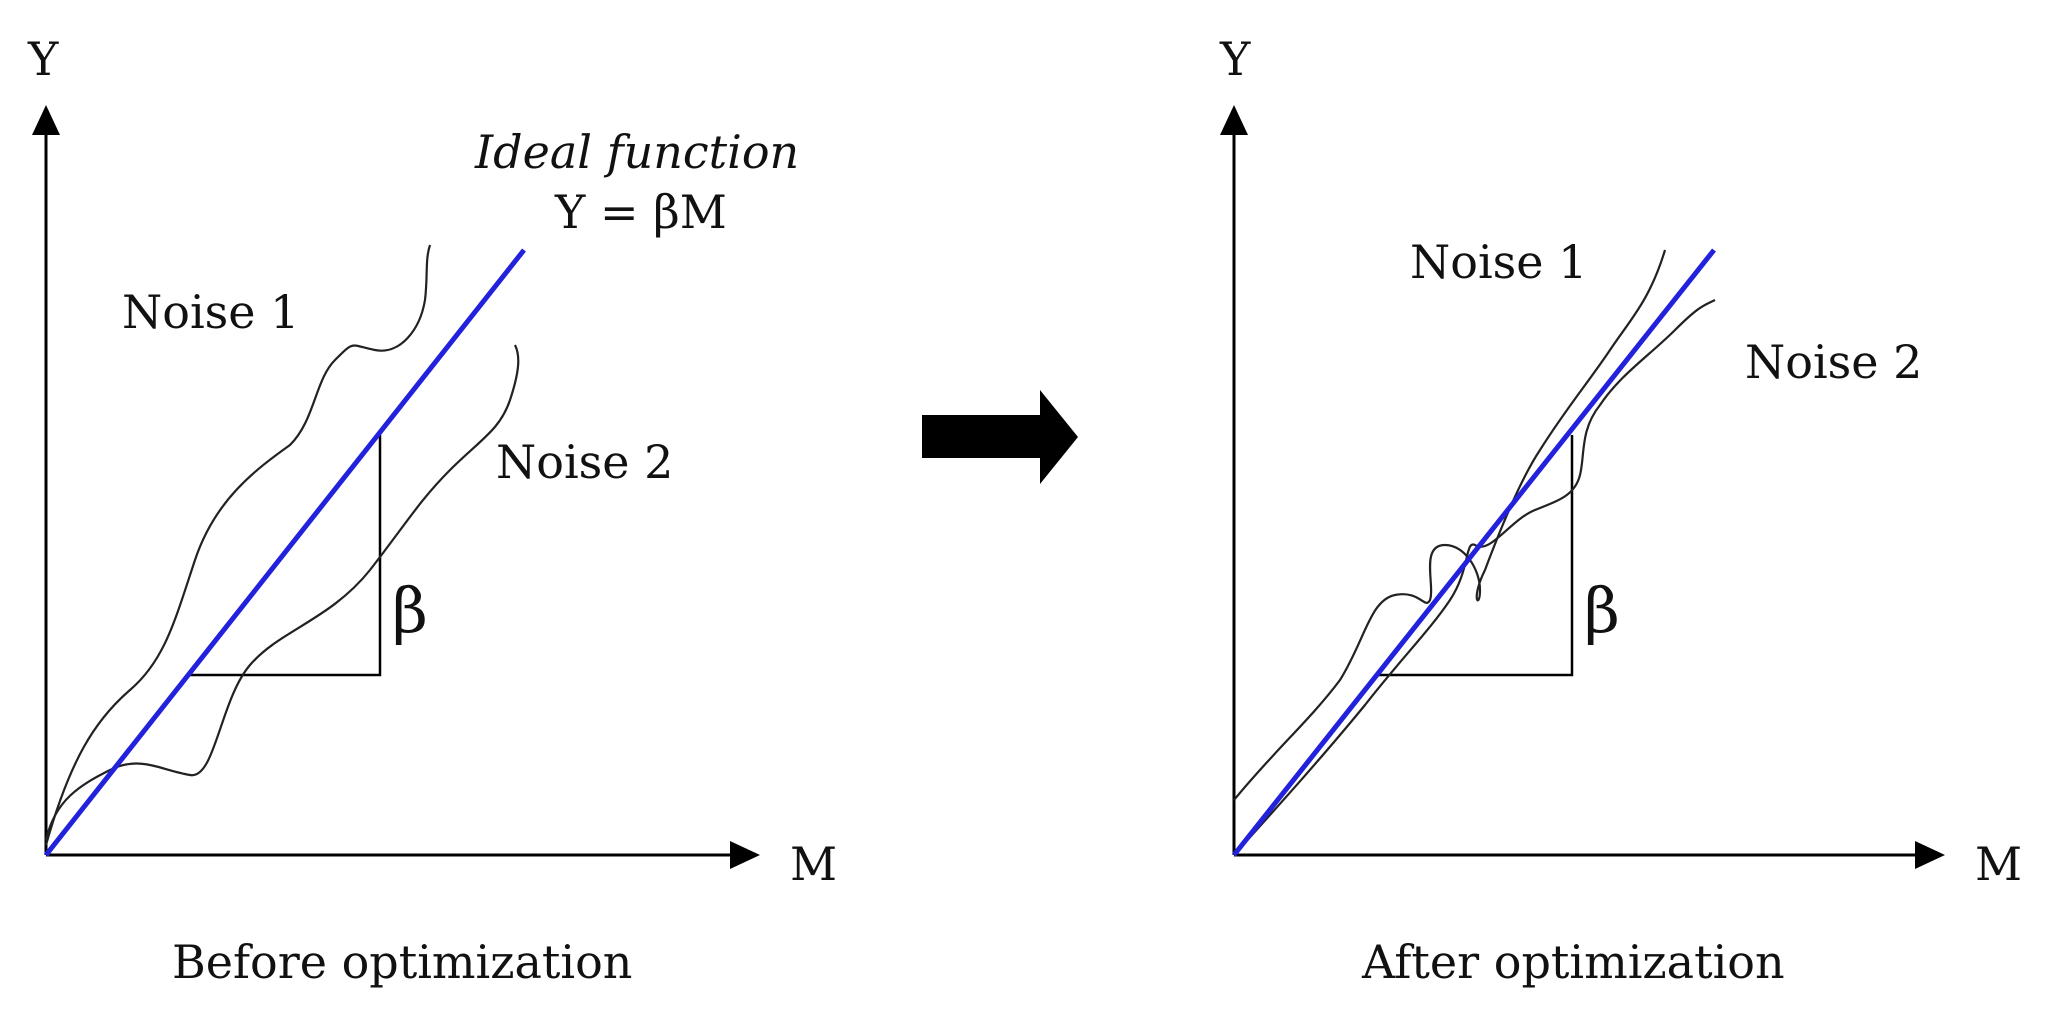 The width and height of the screenshot is (2050, 1016). I want to click on left-caption: Before optimization, so click(402, 962).